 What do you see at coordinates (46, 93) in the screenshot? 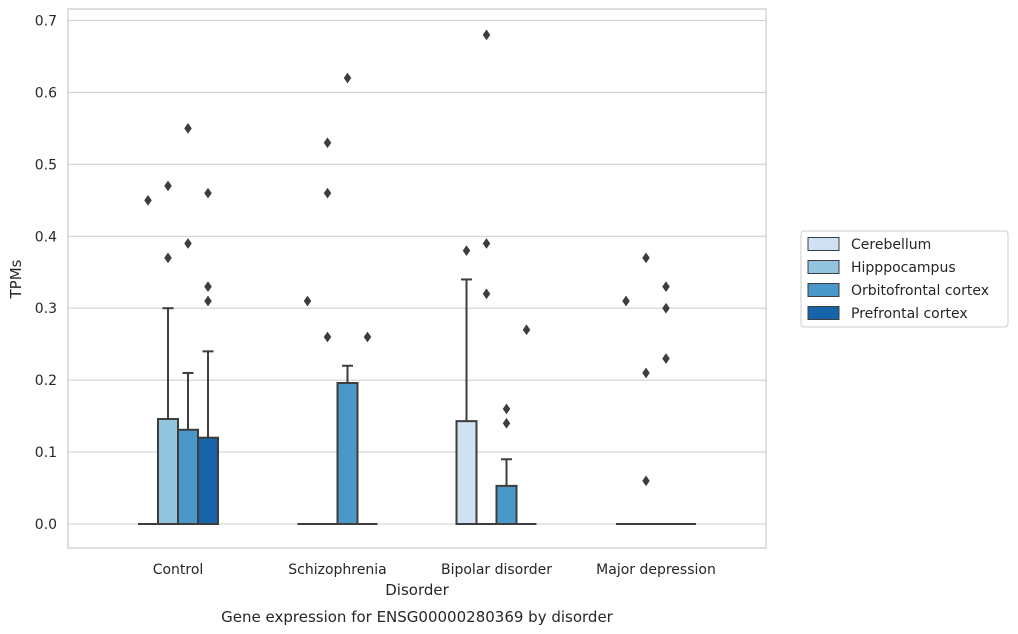
I see `y-tick-label: 0.6` at bounding box center [46, 93].